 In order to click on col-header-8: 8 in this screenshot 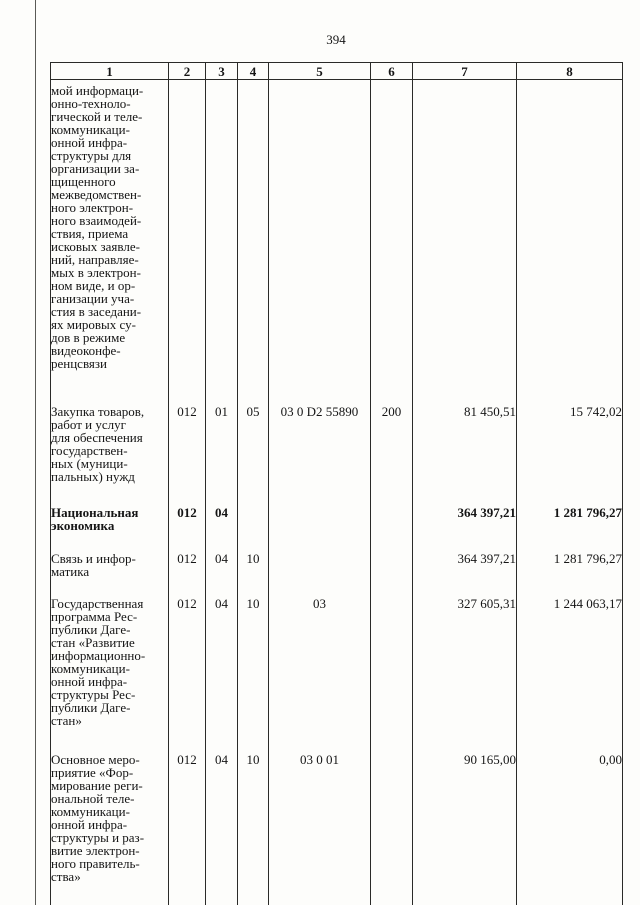, I will do `click(569, 71)`.